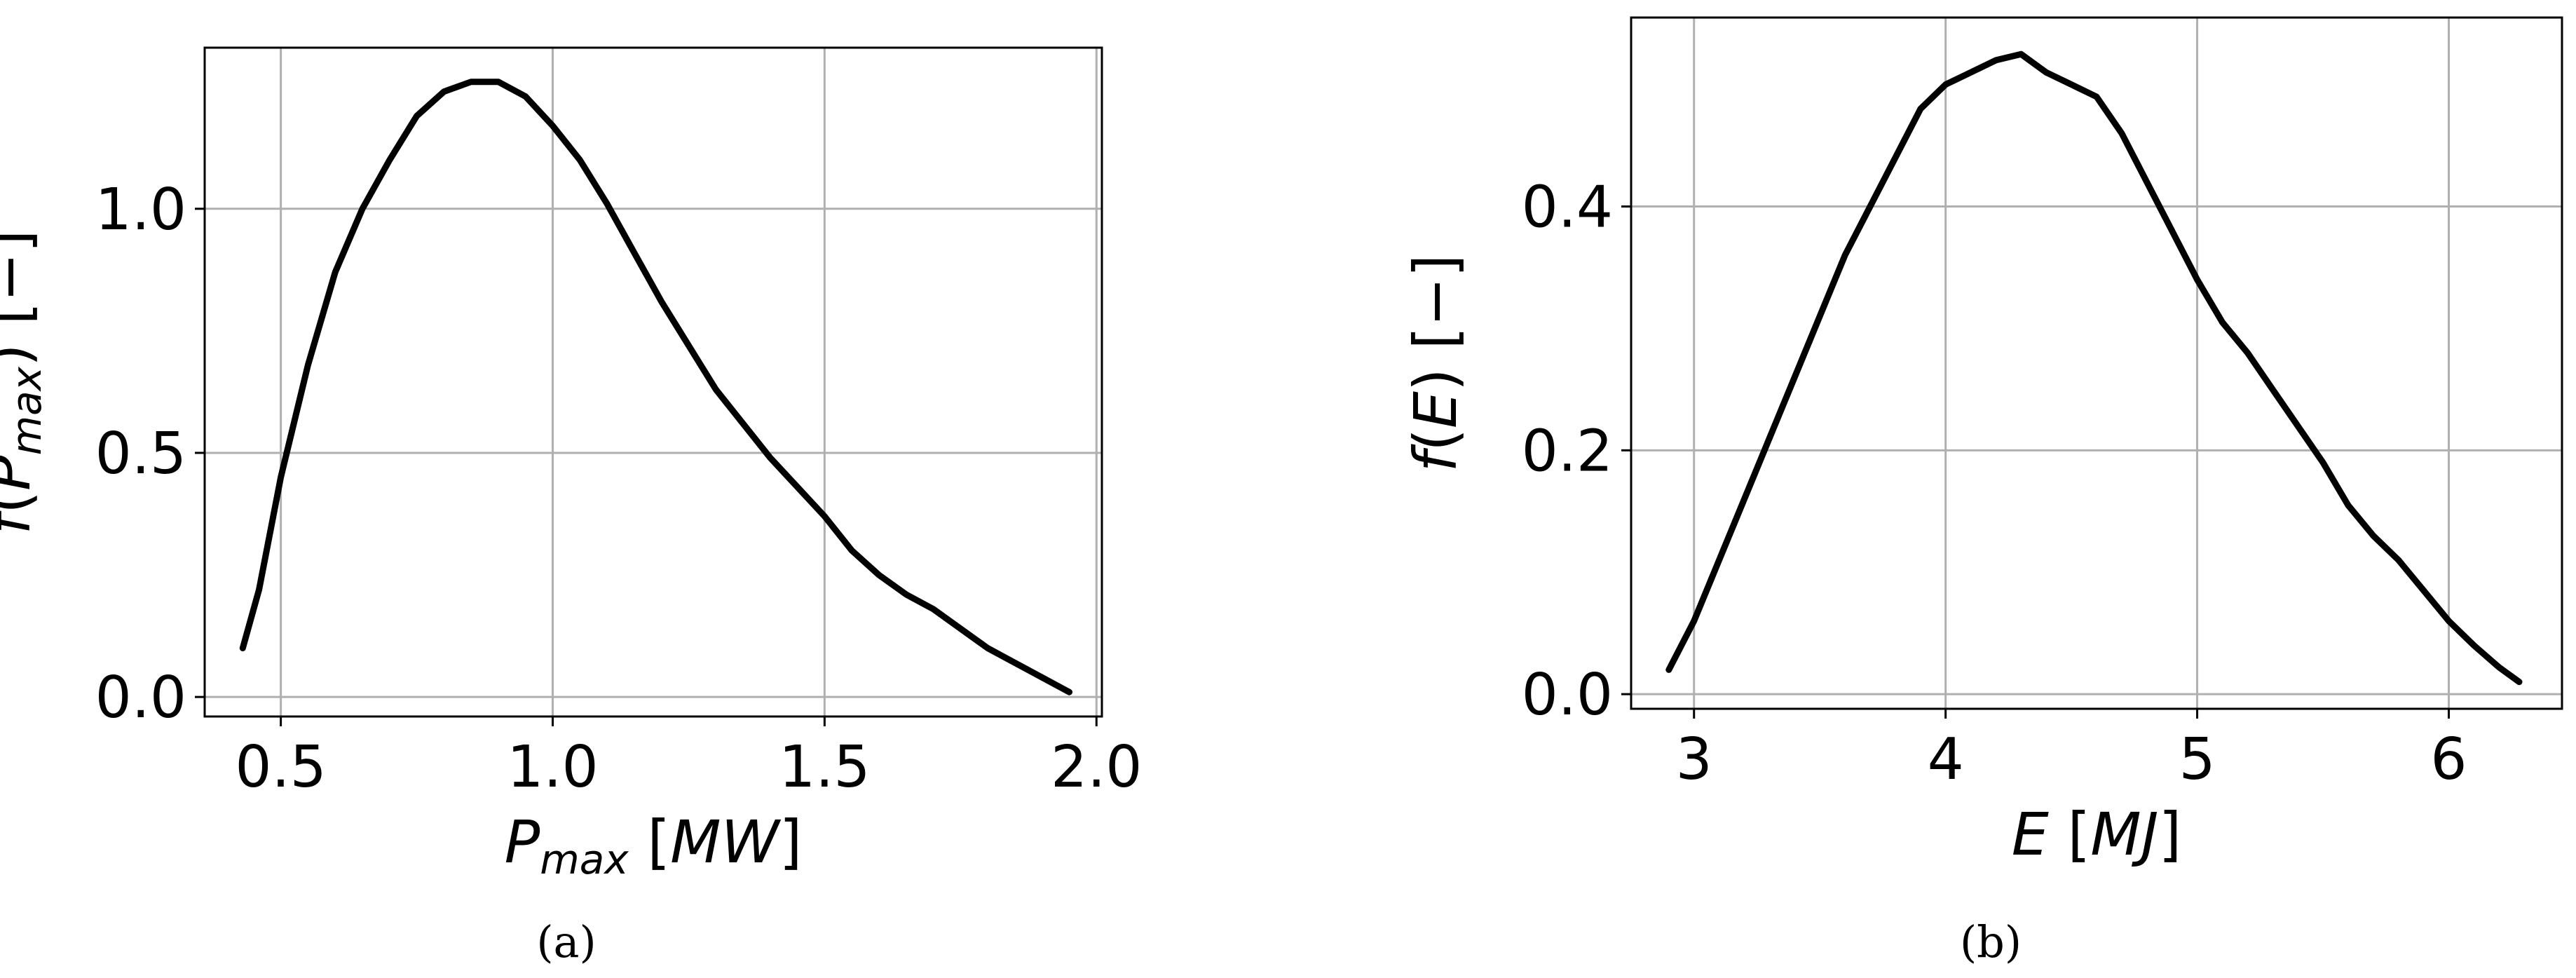  I want to click on x-axis-label: Pmax [MW], so click(654, 845).